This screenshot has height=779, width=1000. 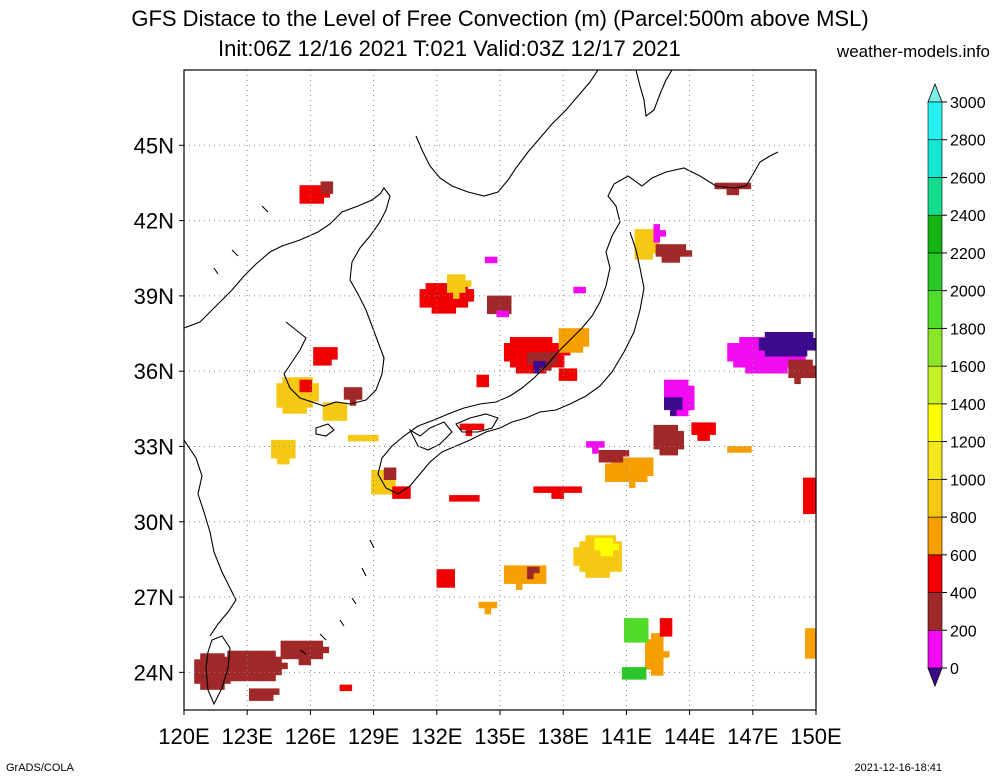 I want to click on coastline-hainan-islands, so click(x=241, y=240).